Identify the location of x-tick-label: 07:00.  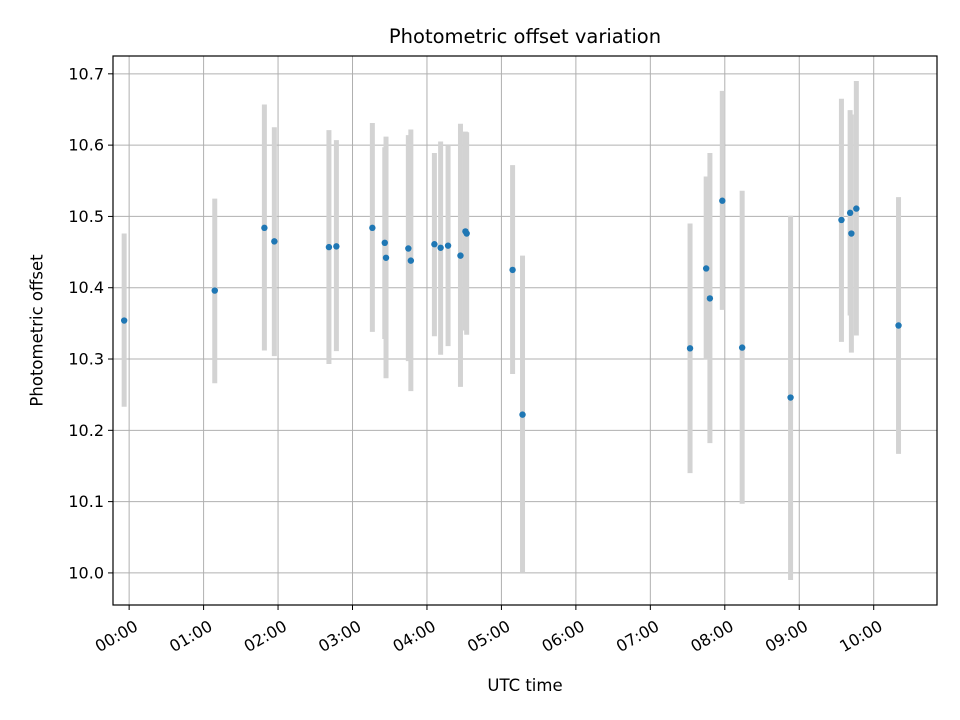
(637, 636).